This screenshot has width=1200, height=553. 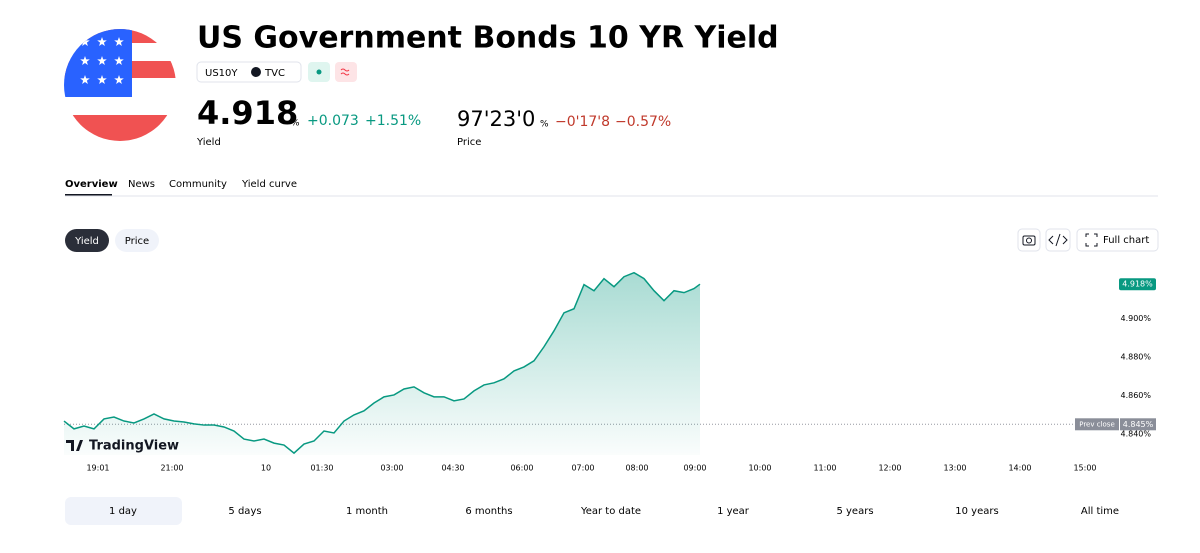 I want to click on toggle-price-label: Price, so click(x=137, y=241).